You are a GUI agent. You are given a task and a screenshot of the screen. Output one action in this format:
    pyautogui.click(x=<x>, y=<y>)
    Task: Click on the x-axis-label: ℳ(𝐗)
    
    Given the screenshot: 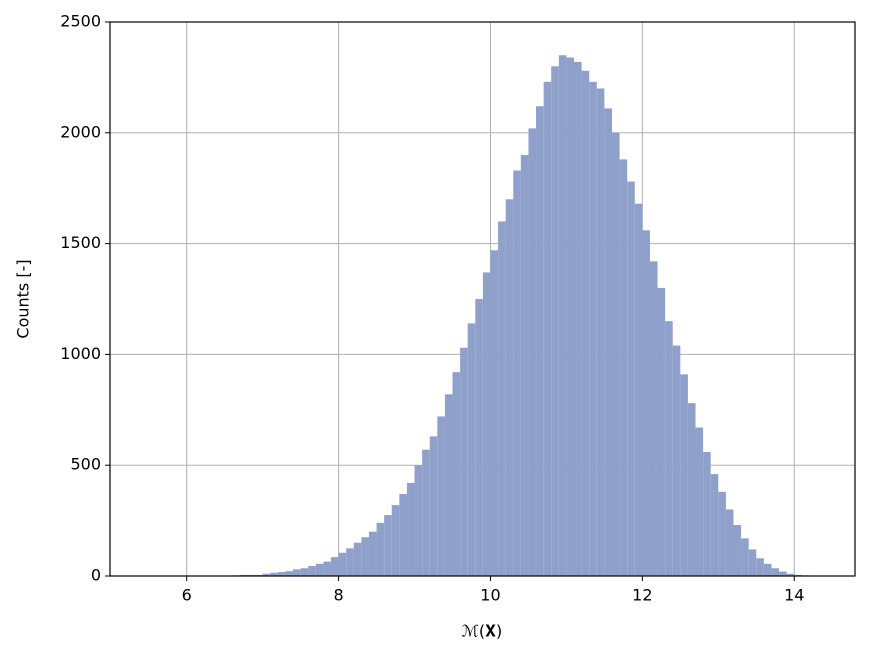 What is the action you would take?
    pyautogui.click(x=482, y=631)
    